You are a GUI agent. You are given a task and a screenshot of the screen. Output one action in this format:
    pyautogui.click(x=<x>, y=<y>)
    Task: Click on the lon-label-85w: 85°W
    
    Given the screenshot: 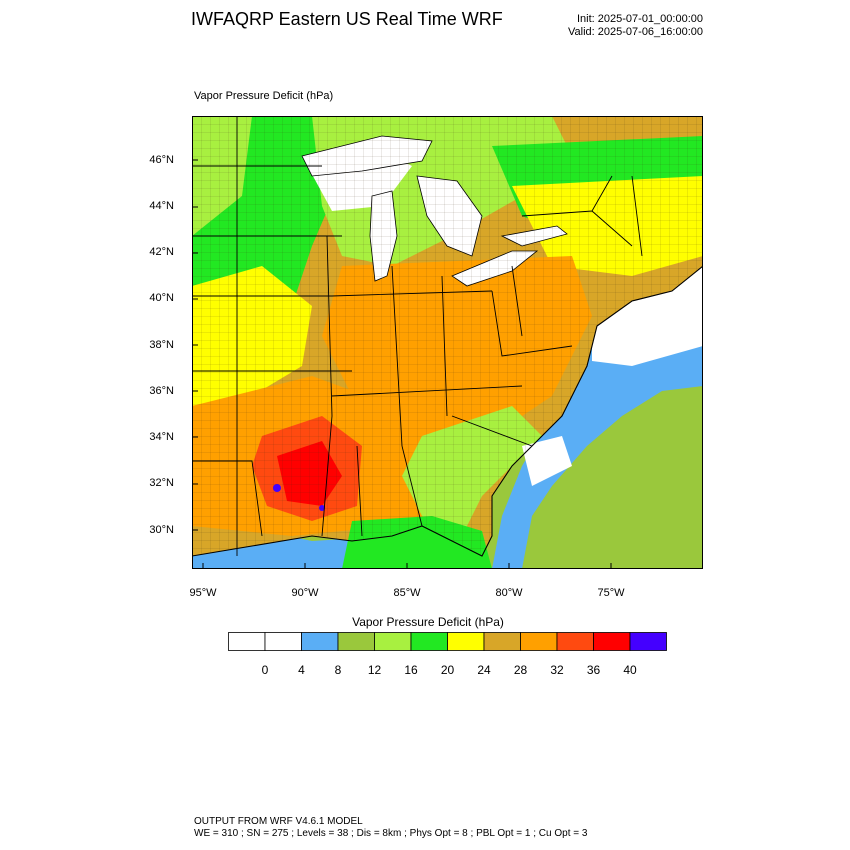 What is the action you would take?
    pyautogui.click(x=407, y=593)
    